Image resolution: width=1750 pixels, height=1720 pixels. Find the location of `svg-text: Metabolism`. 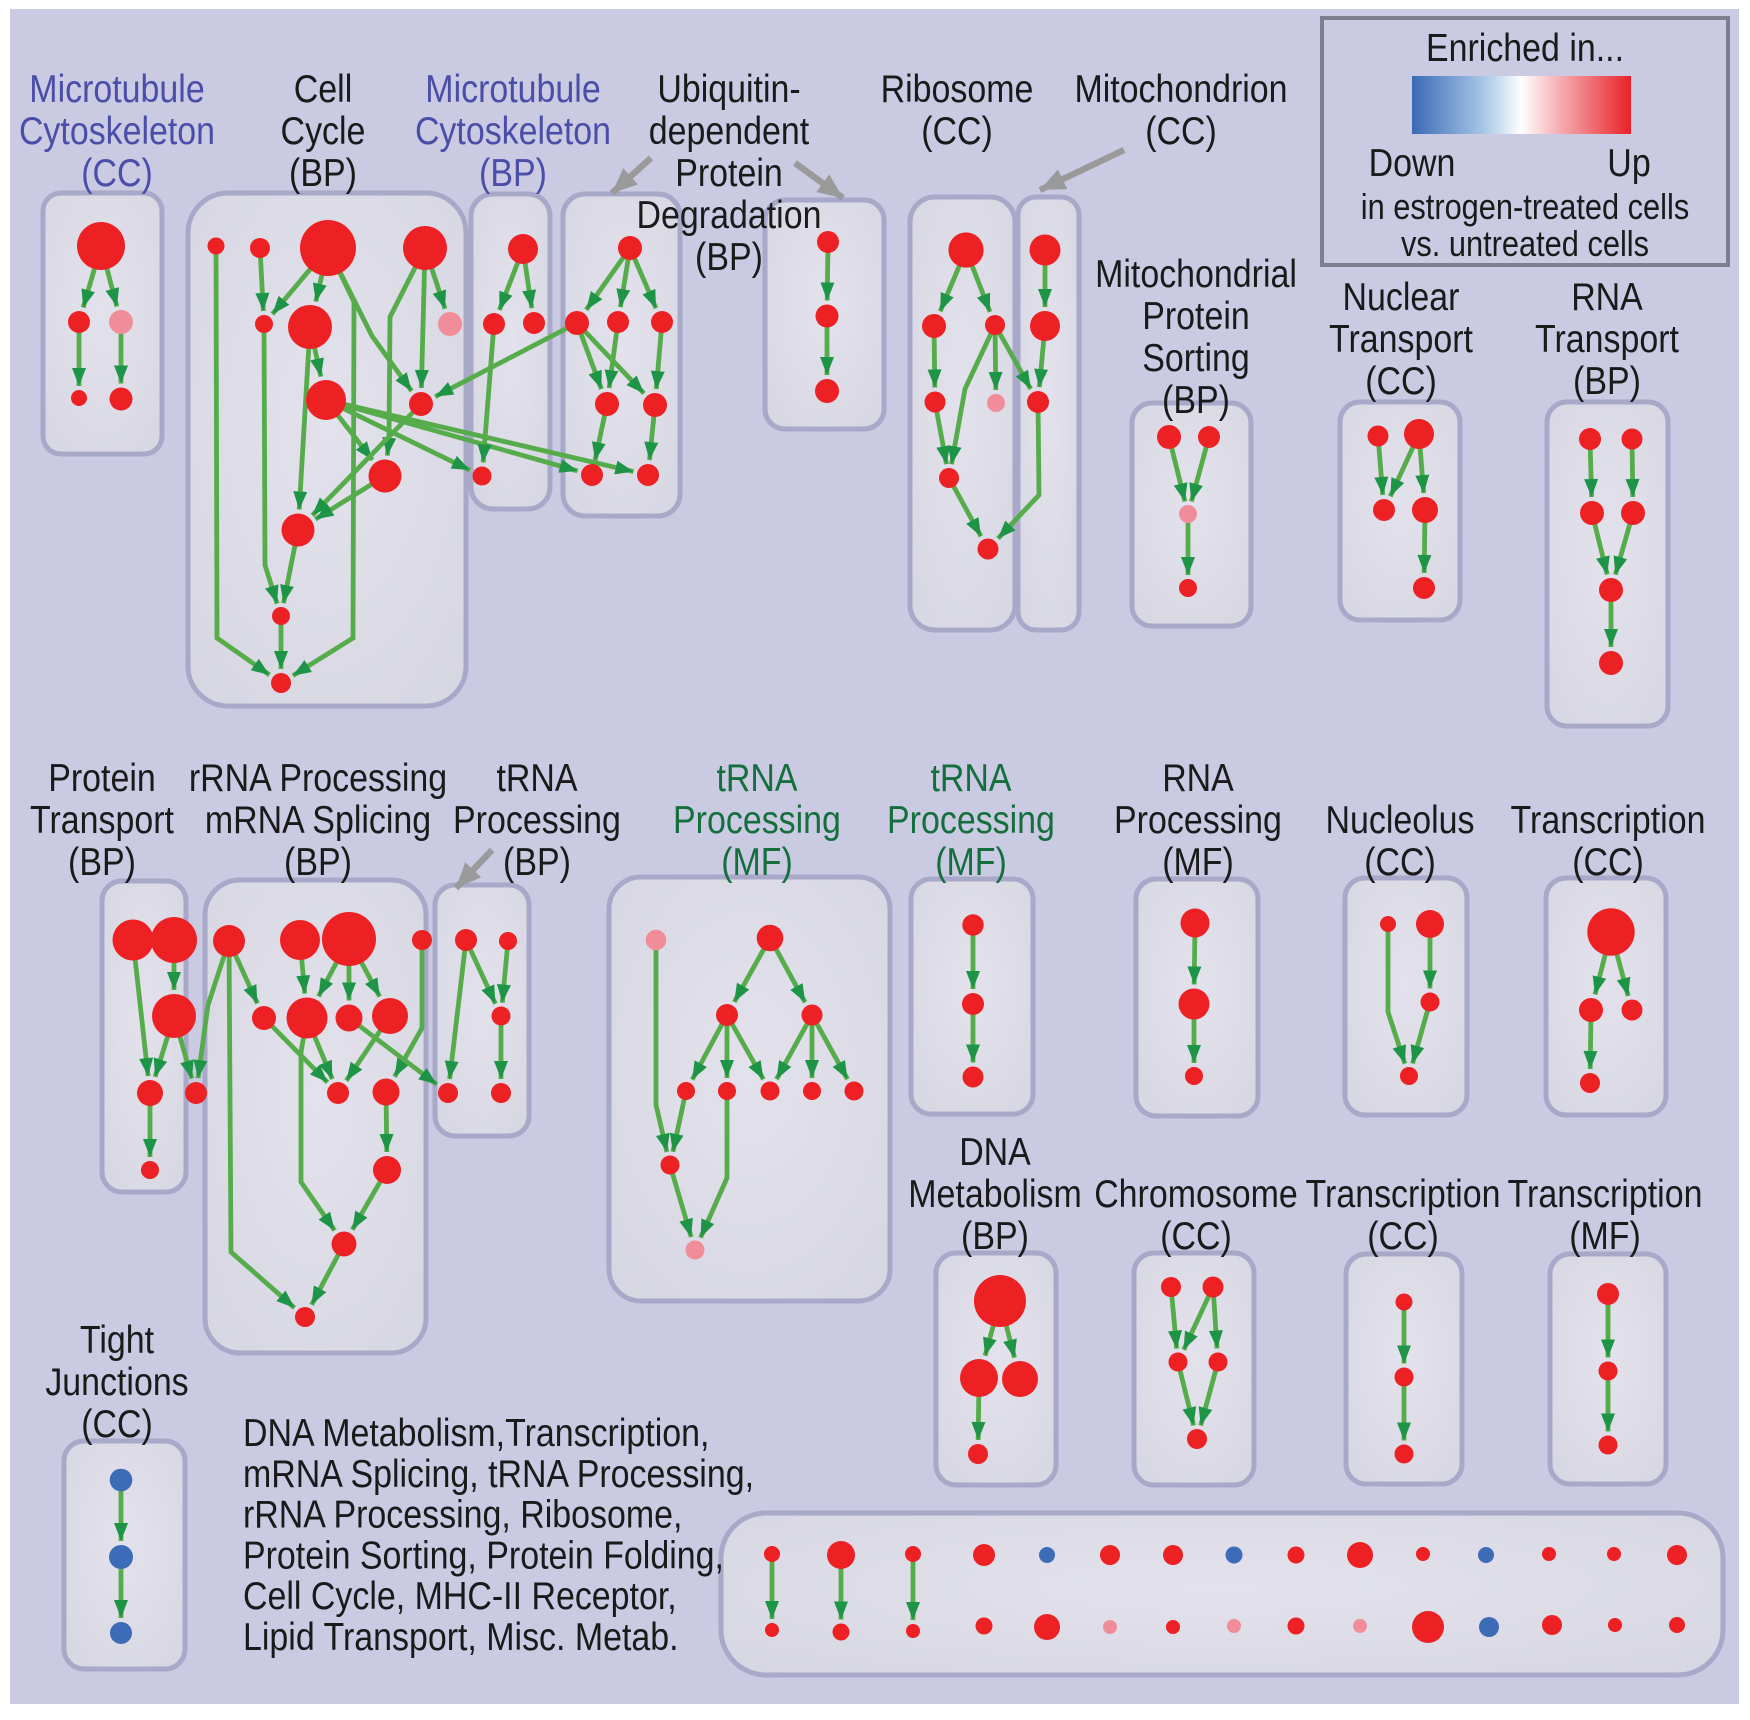

svg-text: Metabolism is located at coordinates (995, 1194).